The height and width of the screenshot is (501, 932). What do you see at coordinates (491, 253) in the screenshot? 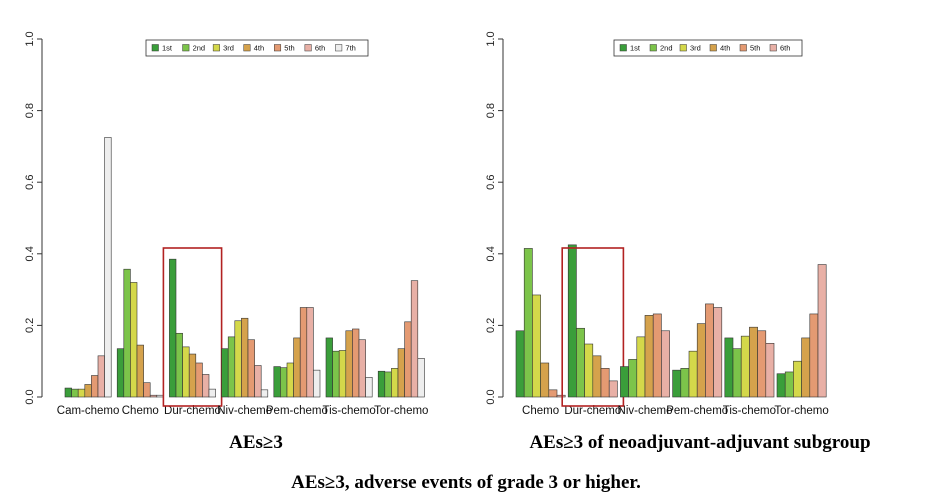
I see `y-tick-label: 0.4` at bounding box center [491, 253].